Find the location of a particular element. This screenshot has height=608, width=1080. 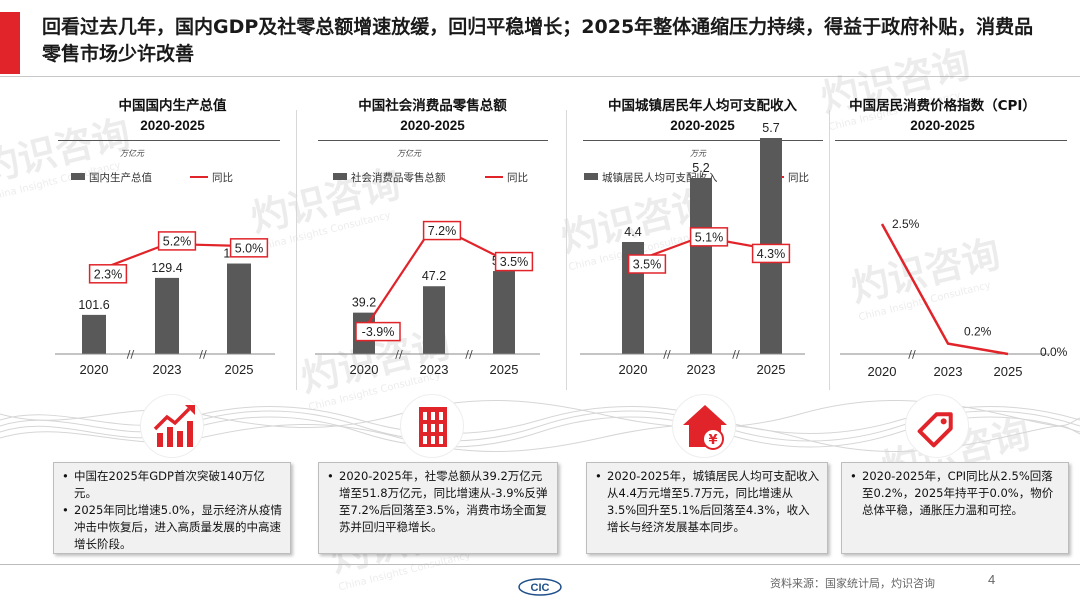

bar-value-label: 39.2 is located at coordinates (364, 303).